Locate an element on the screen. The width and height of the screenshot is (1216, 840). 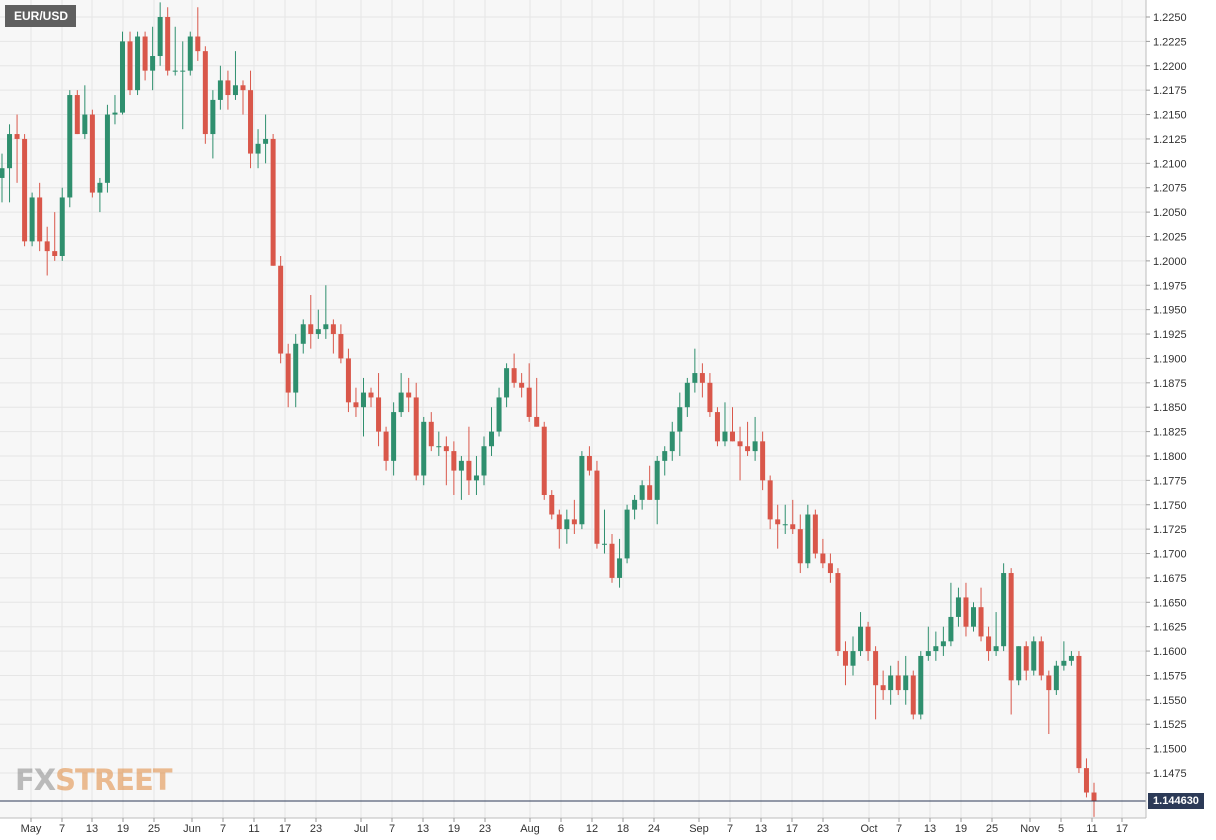
x-tick-label: Nov is located at coordinates (1030, 829).